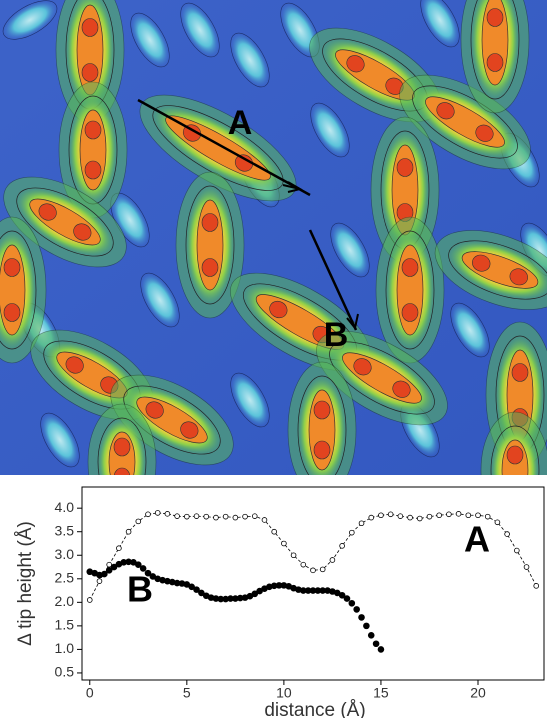 The width and height of the screenshot is (547, 718). Describe the element at coordinates (313, 556) in the screenshot. I see `series-line` at that location.